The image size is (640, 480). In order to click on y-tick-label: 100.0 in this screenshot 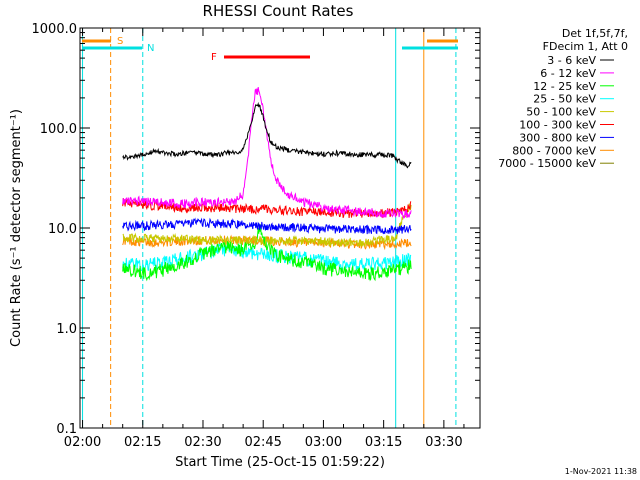, I will do `click(58, 129)`.